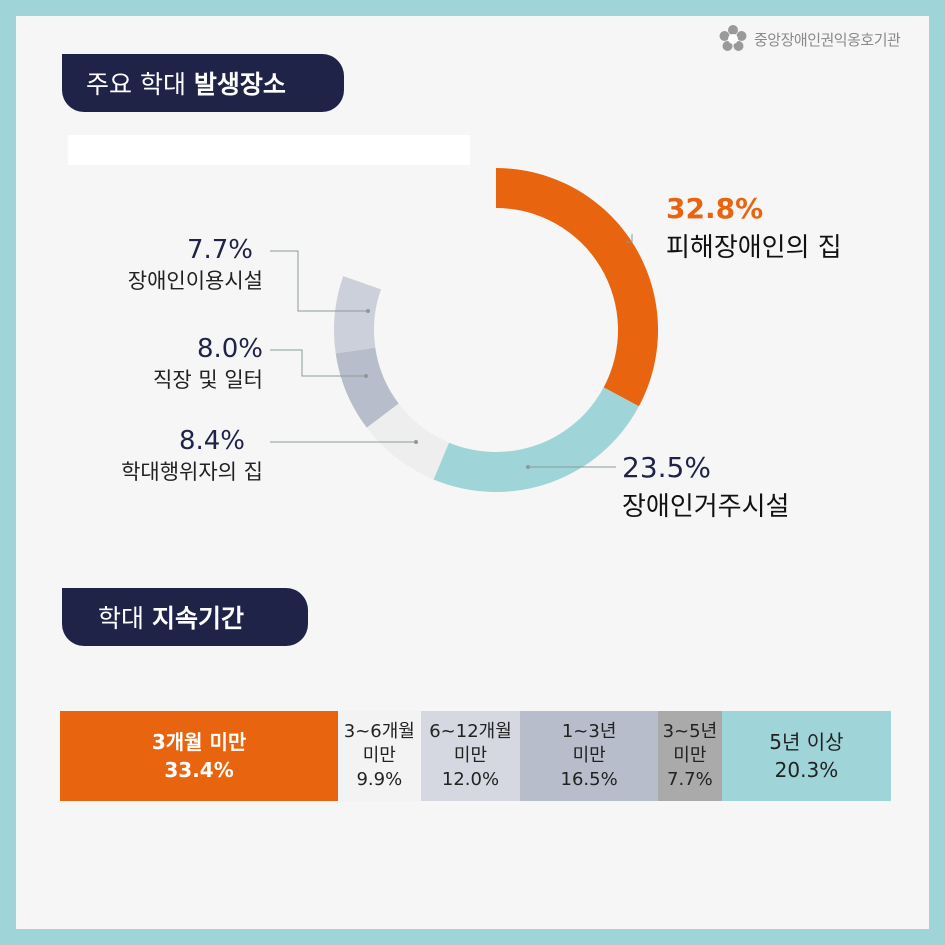 Image resolution: width=945 pixels, height=945 pixels. I want to click on duration-value-5: 20.3%, so click(806, 770).